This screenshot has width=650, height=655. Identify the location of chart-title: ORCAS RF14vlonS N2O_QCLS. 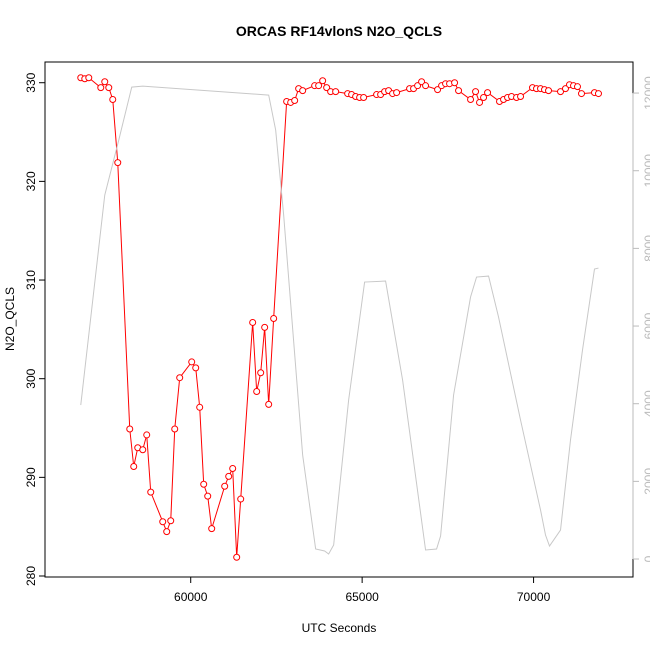
(339, 31).